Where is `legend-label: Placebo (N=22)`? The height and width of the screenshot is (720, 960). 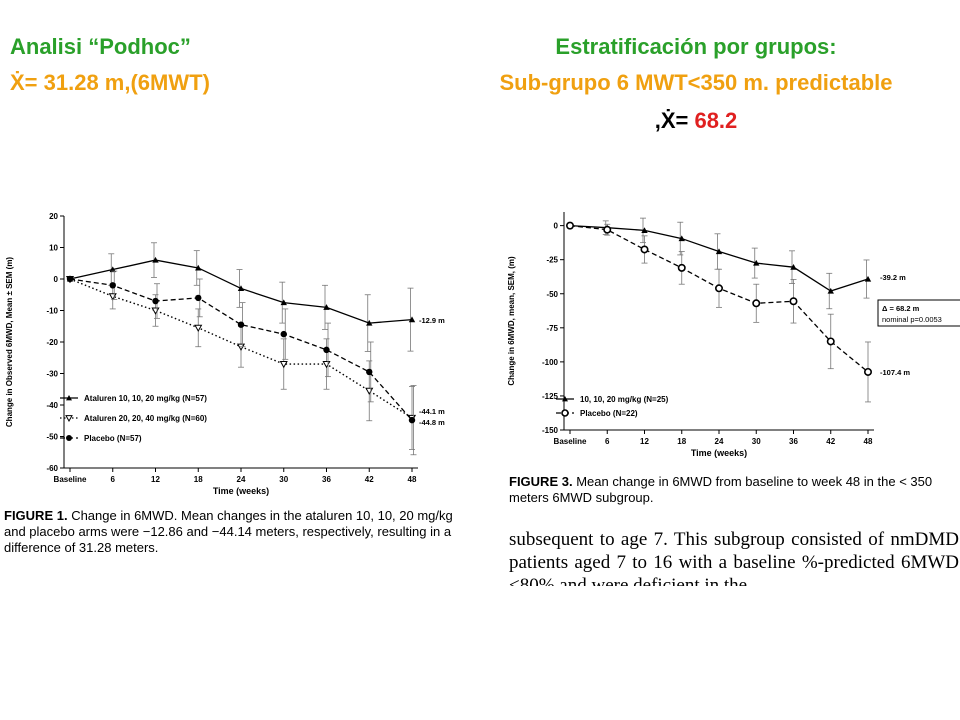 legend-label: Placebo (N=22) is located at coordinates (609, 413).